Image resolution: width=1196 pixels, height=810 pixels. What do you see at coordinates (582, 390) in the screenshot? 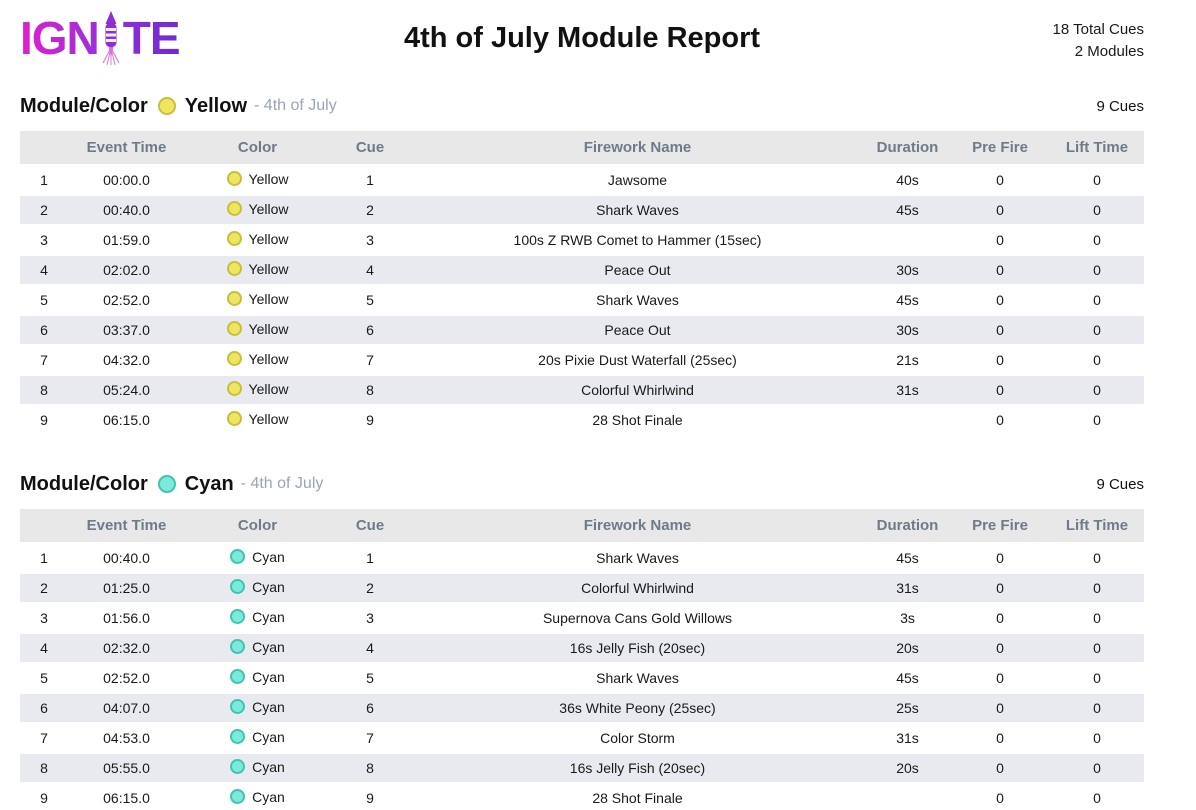
I see `cue-row: 8 05:24.0 Yellow 8 Colorful Whirlwind 31s 0 0` at bounding box center [582, 390].